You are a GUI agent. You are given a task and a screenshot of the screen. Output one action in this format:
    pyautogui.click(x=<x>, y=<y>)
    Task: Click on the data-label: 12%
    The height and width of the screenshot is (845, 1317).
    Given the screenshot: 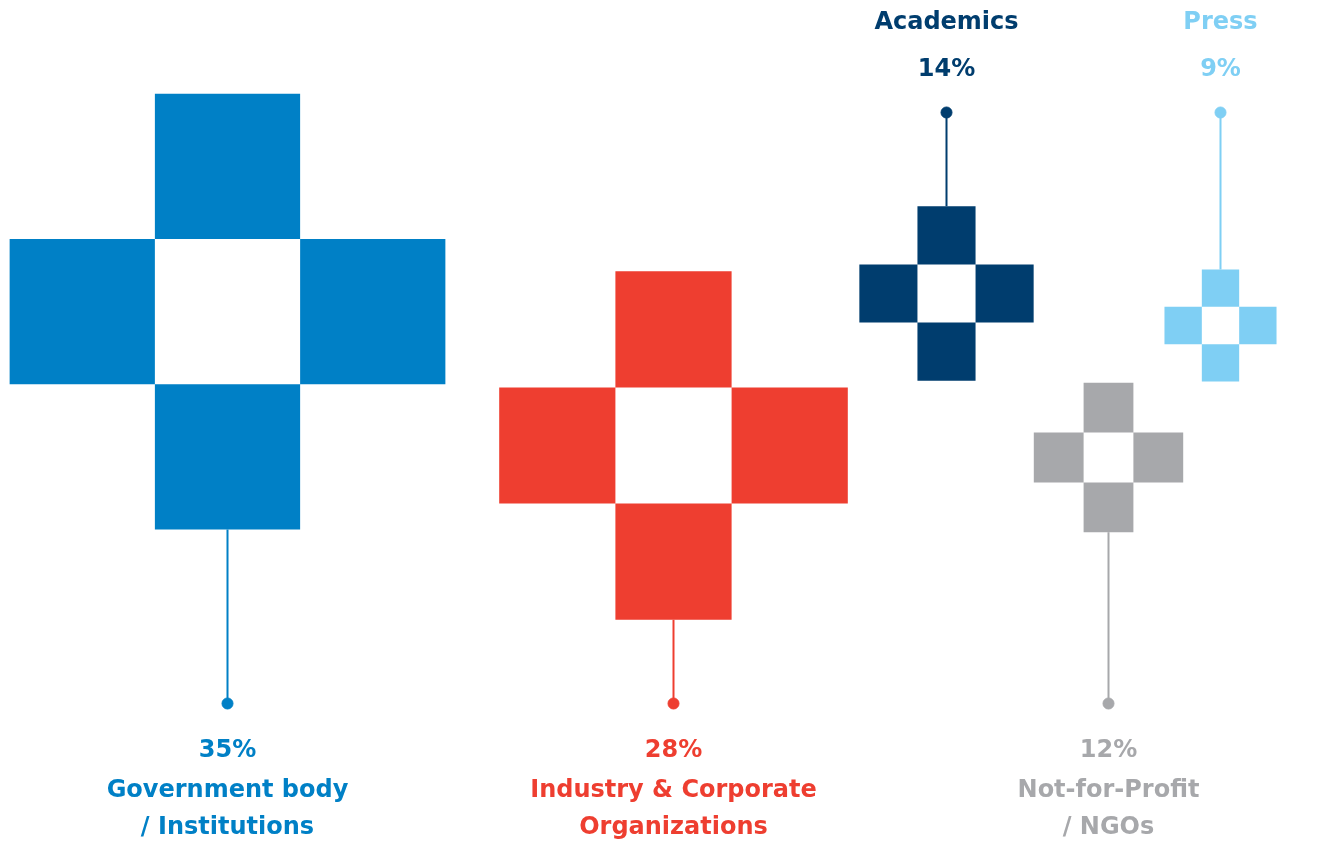 What is the action you would take?
    pyautogui.click(x=1108, y=748)
    